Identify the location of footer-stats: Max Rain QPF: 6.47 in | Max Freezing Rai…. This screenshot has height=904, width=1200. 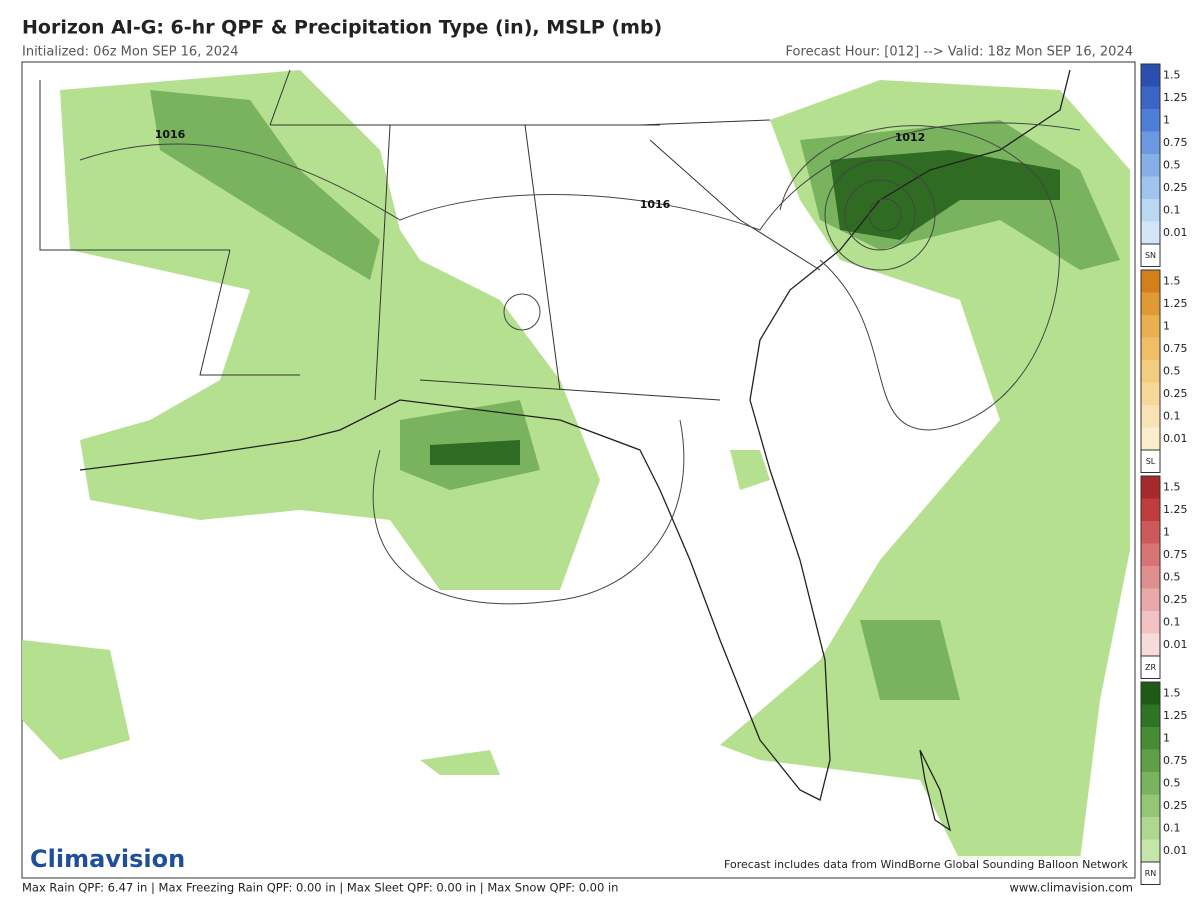
(320, 888).